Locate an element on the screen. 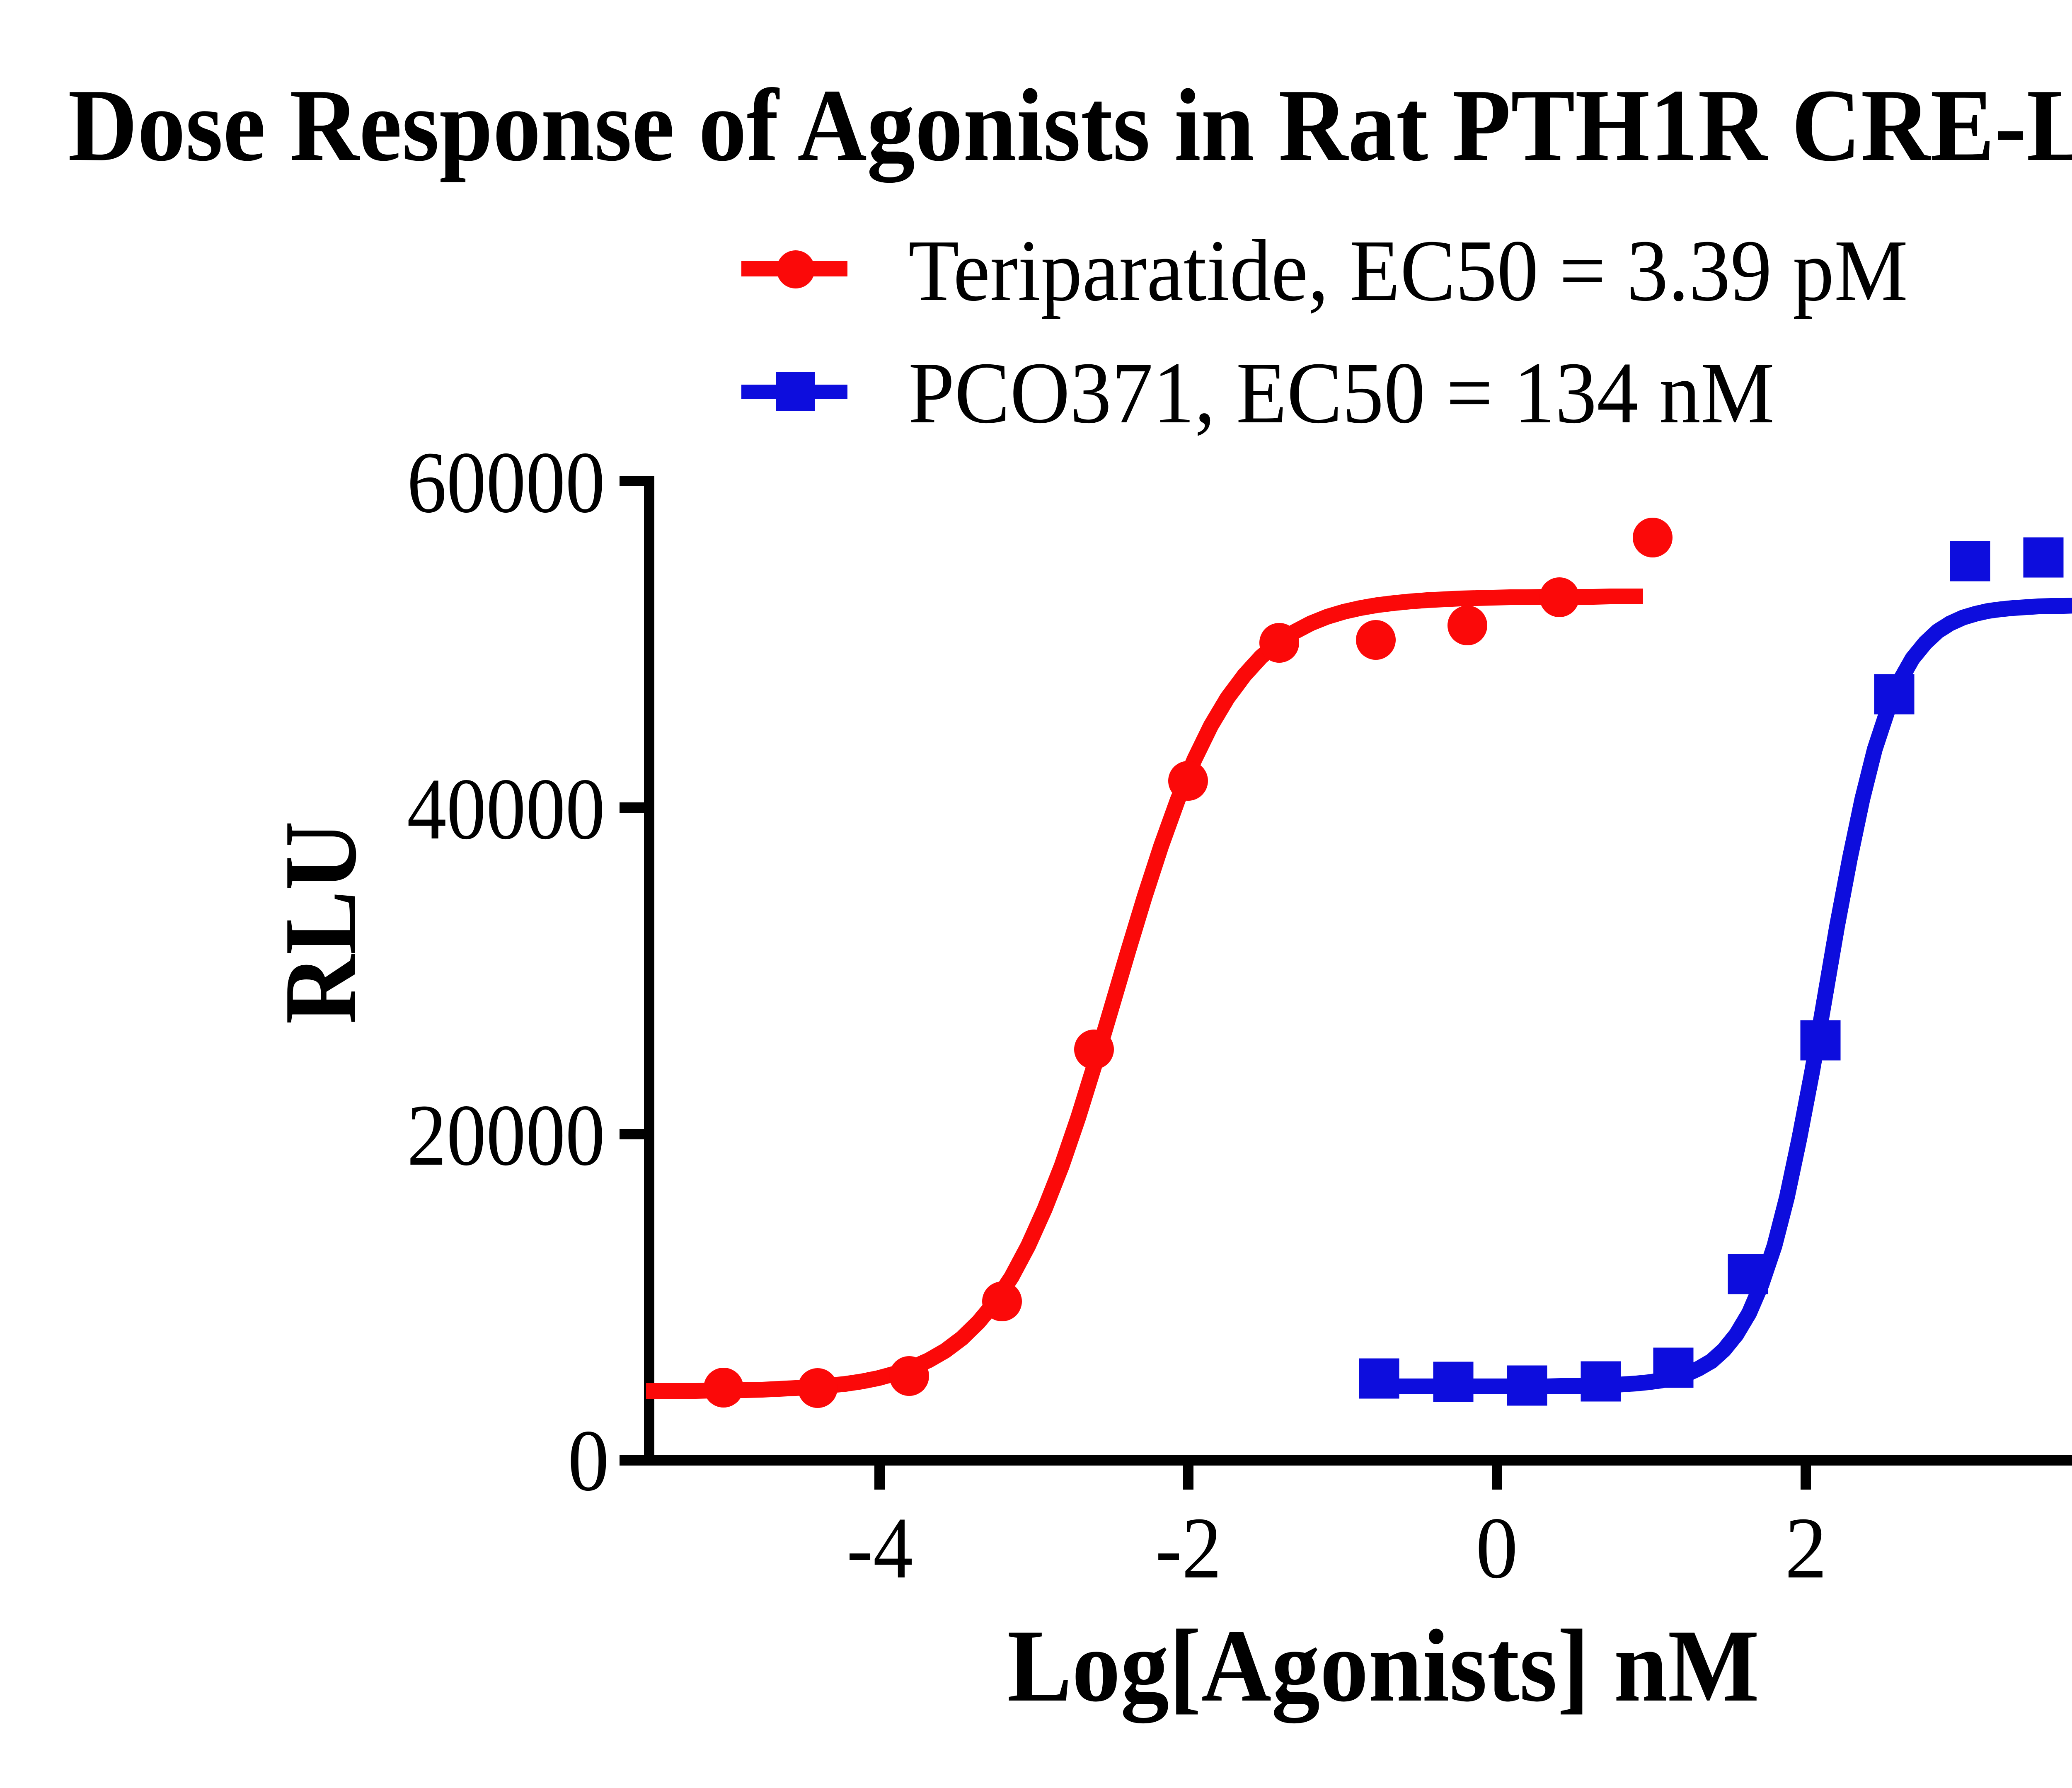  svg-text: 20000 is located at coordinates (506, 1135).